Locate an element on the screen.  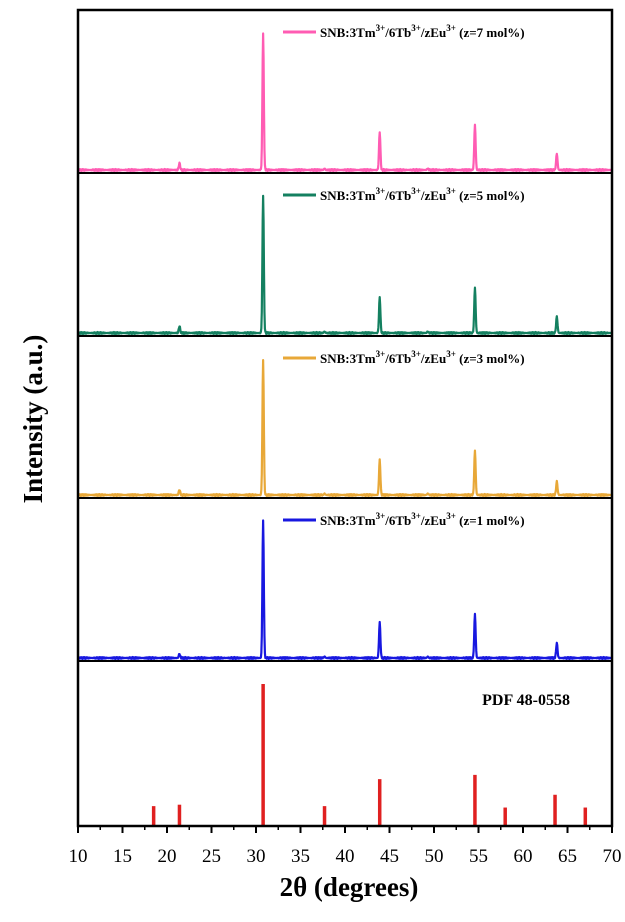
x-tick-label: 50 is located at coordinates (434, 856).